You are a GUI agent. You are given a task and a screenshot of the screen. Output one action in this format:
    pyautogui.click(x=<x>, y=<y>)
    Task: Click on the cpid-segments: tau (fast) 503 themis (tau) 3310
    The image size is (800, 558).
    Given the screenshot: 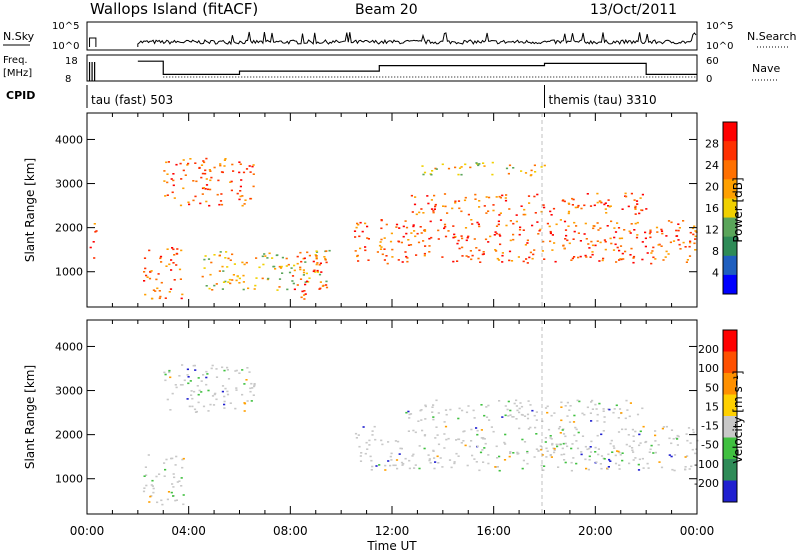 What is the action you would take?
    pyautogui.click(x=371, y=96)
    